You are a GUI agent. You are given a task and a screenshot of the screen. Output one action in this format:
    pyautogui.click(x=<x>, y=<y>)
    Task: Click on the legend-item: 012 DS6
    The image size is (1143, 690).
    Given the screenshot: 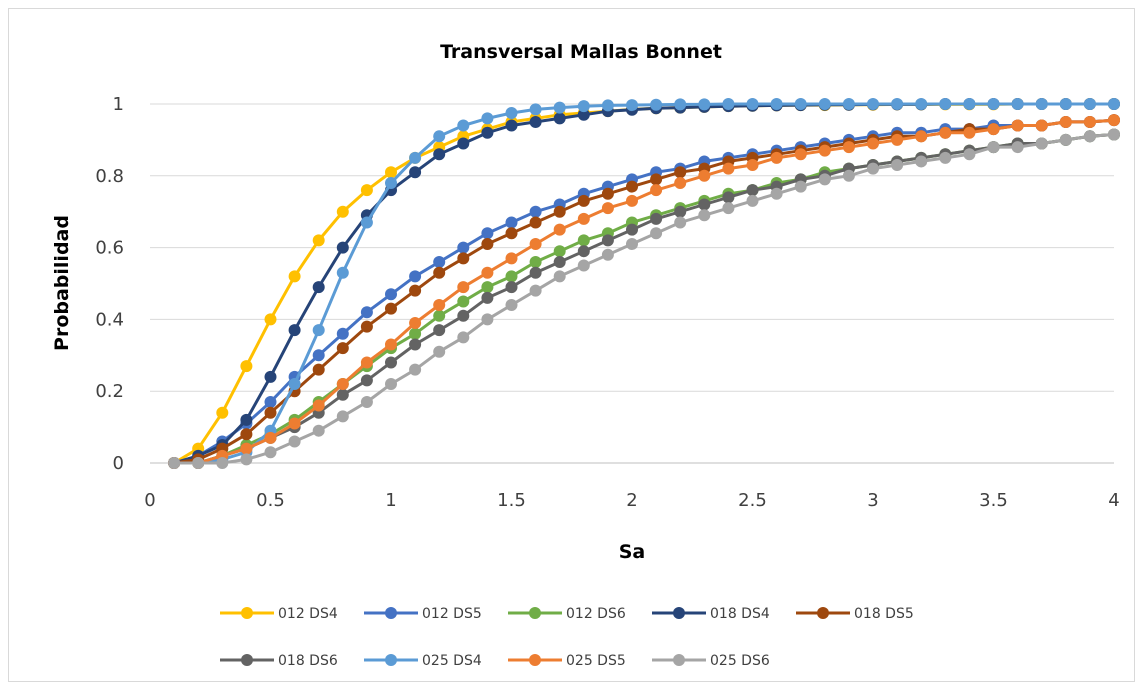 What is the action you would take?
    pyautogui.click(x=567, y=614)
    